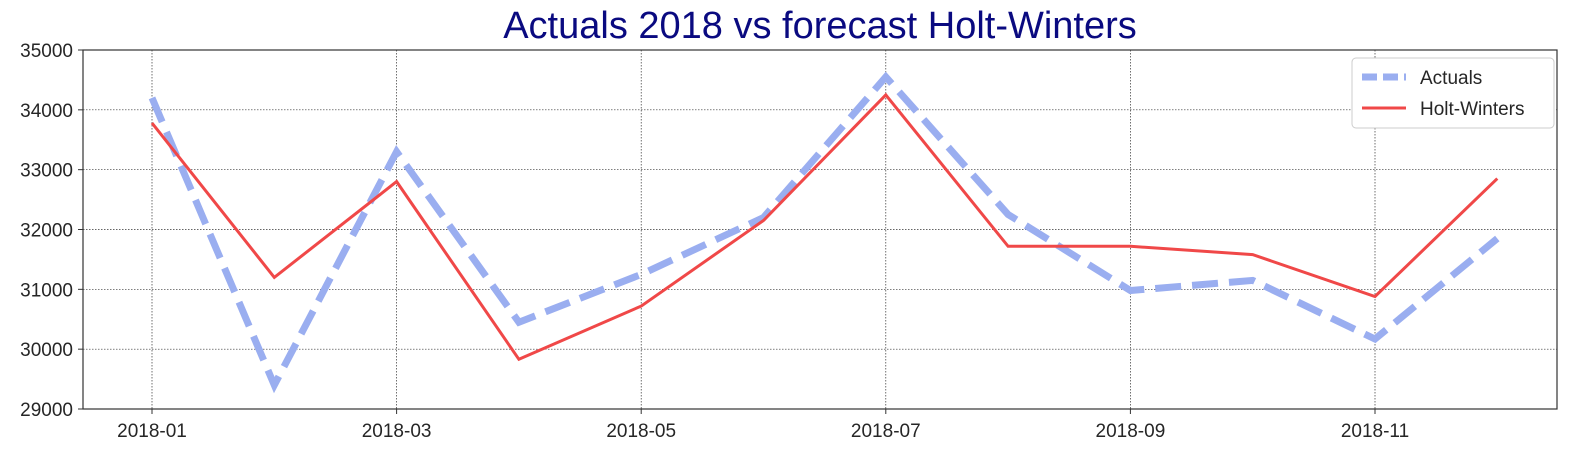 This screenshot has height=456, width=1583. I want to click on x-tick-label: 2018-11, so click(1375, 431).